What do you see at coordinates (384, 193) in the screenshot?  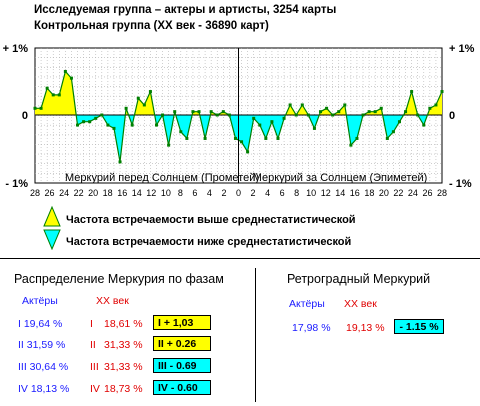 I see `x-tick-label: 20` at bounding box center [384, 193].